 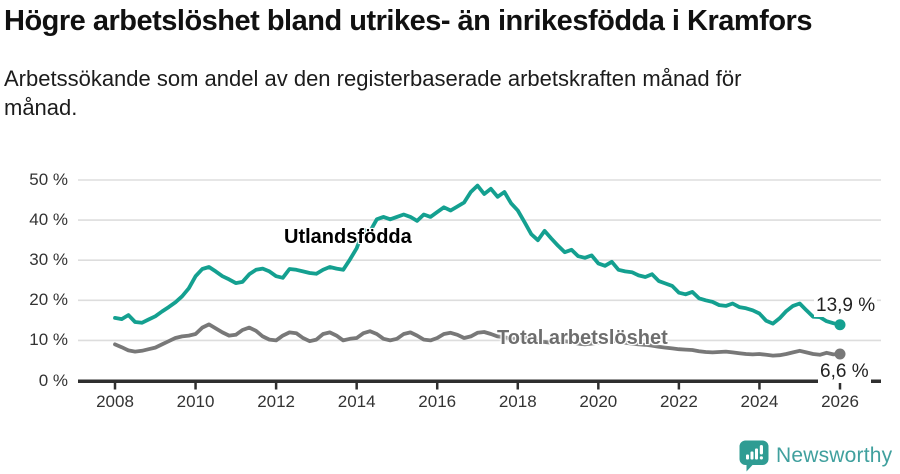 I want to click on x-axis-label: 2010, so click(x=195, y=401).